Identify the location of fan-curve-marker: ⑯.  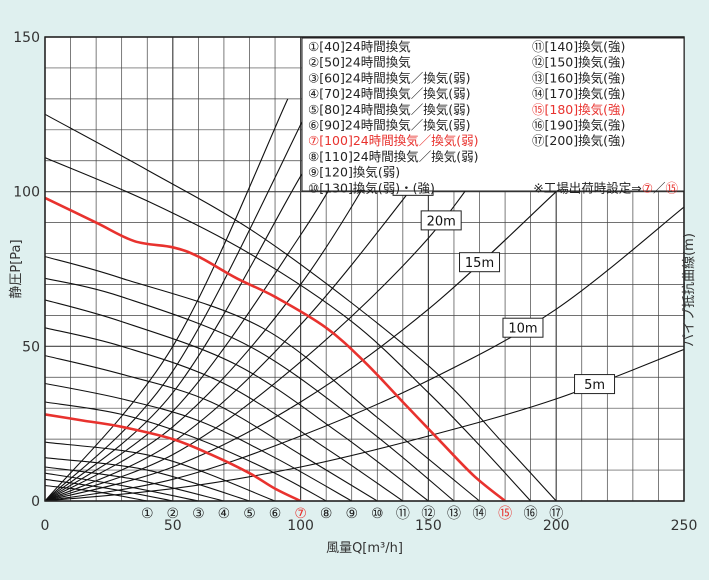
(531, 514).